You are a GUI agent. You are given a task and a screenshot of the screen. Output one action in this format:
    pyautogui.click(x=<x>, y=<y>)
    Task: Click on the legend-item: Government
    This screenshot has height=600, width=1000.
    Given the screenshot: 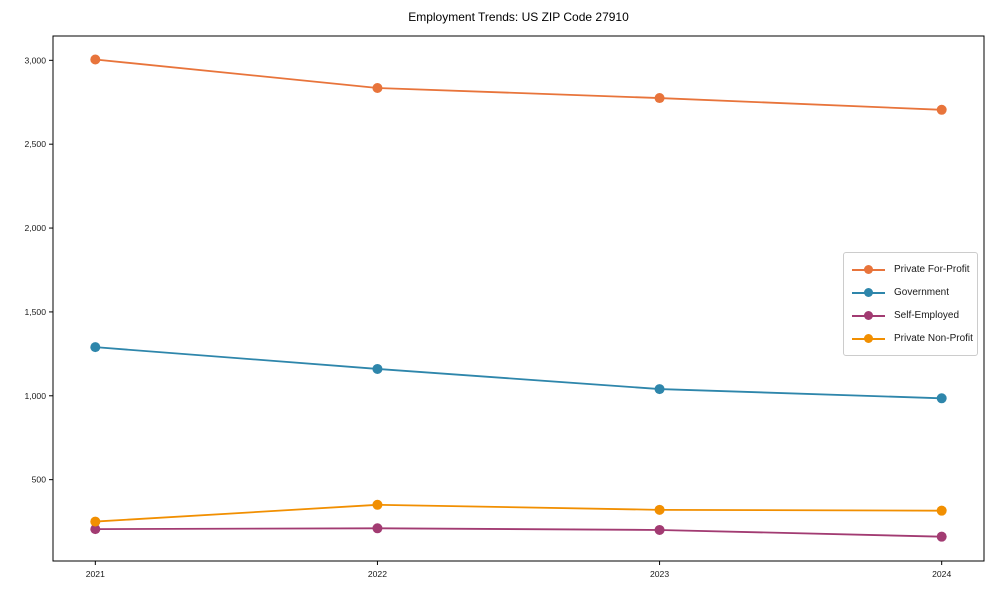 What is the action you would take?
    pyautogui.click(x=910, y=292)
    